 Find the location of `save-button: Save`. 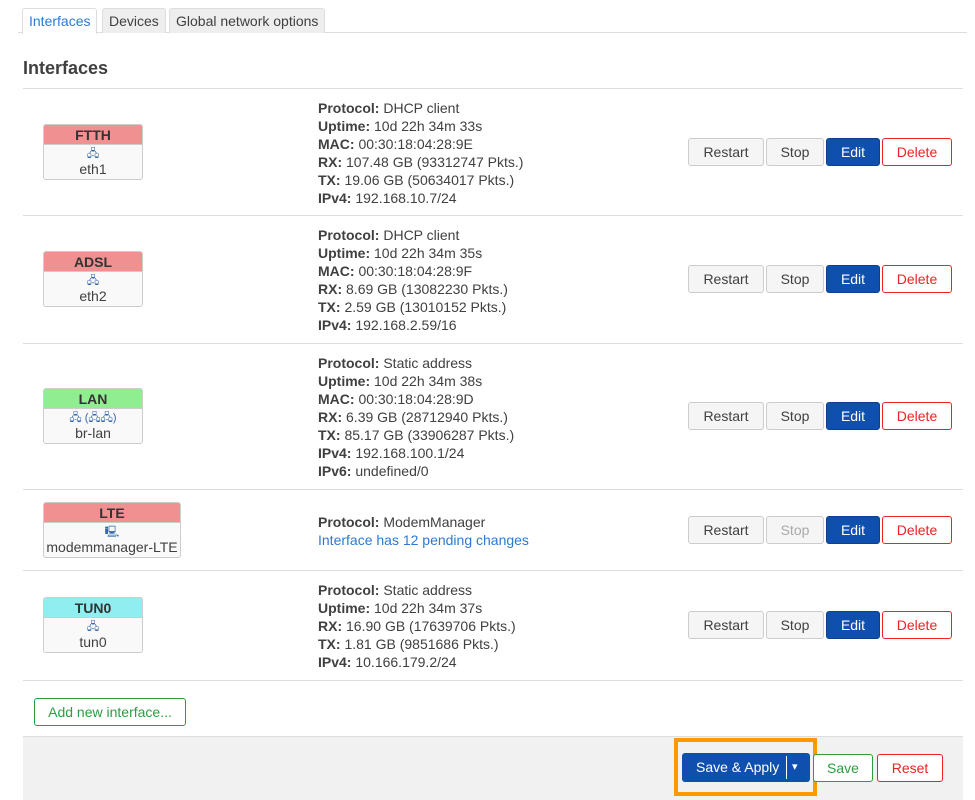

save-button: Save is located at coordinates (843, 768).